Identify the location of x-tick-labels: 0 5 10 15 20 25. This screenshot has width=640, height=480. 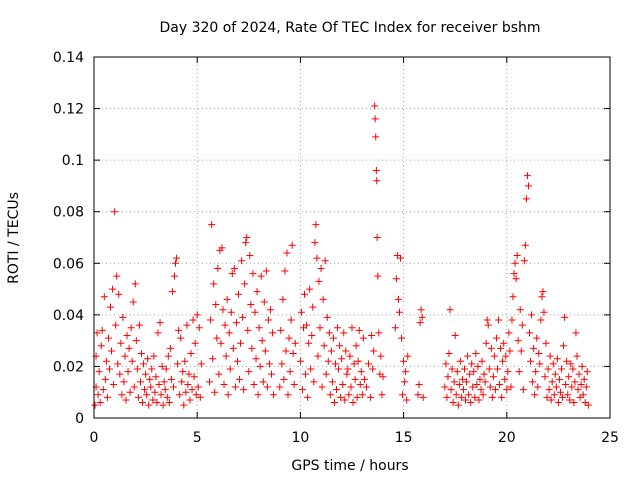
(354, 438).